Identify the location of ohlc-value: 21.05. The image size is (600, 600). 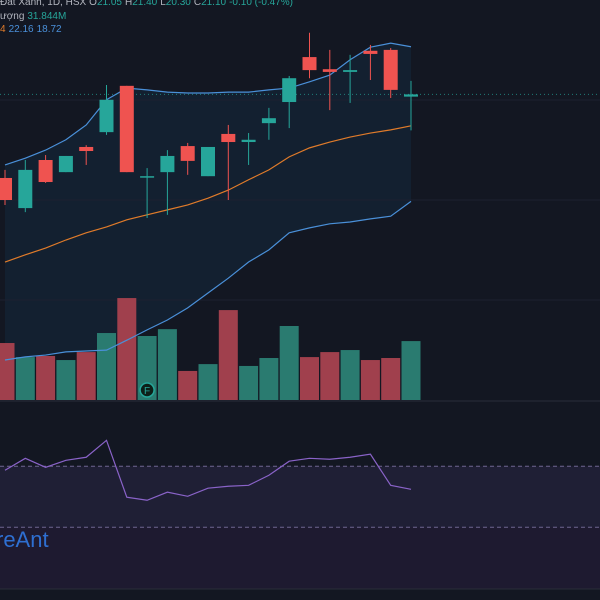
(109, 4).